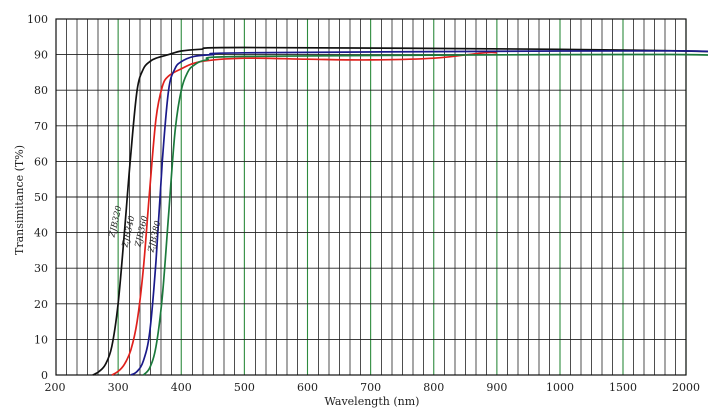 This screenshot has height=414, width=708. Describe the element at coordinates (37, 19) in the screenshot. I see `y-tick-label: 100` at that location.